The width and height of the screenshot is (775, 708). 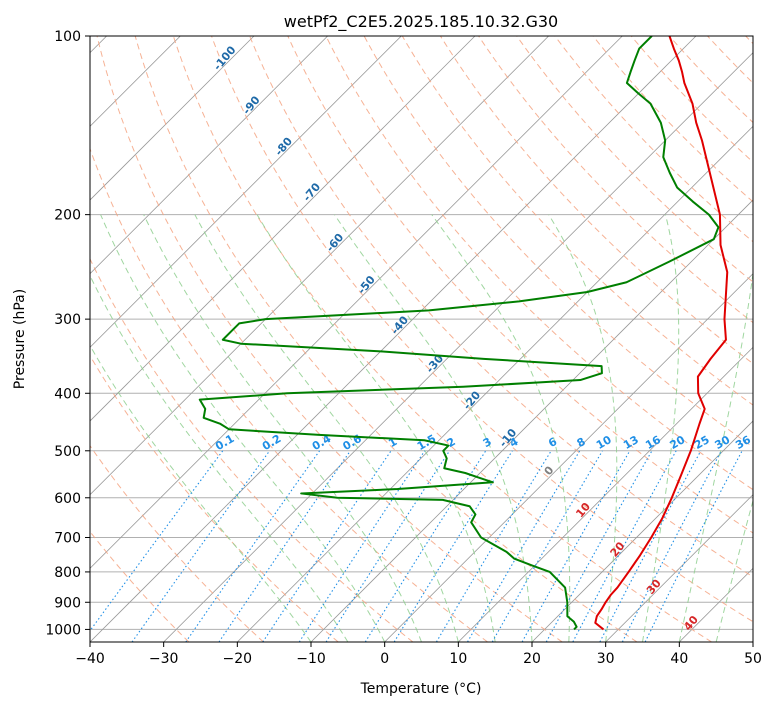 What do you see at coordinates (311, 659) in the screenshot?
I see `x-tick-label: −10` at bounding box center [311, 659].